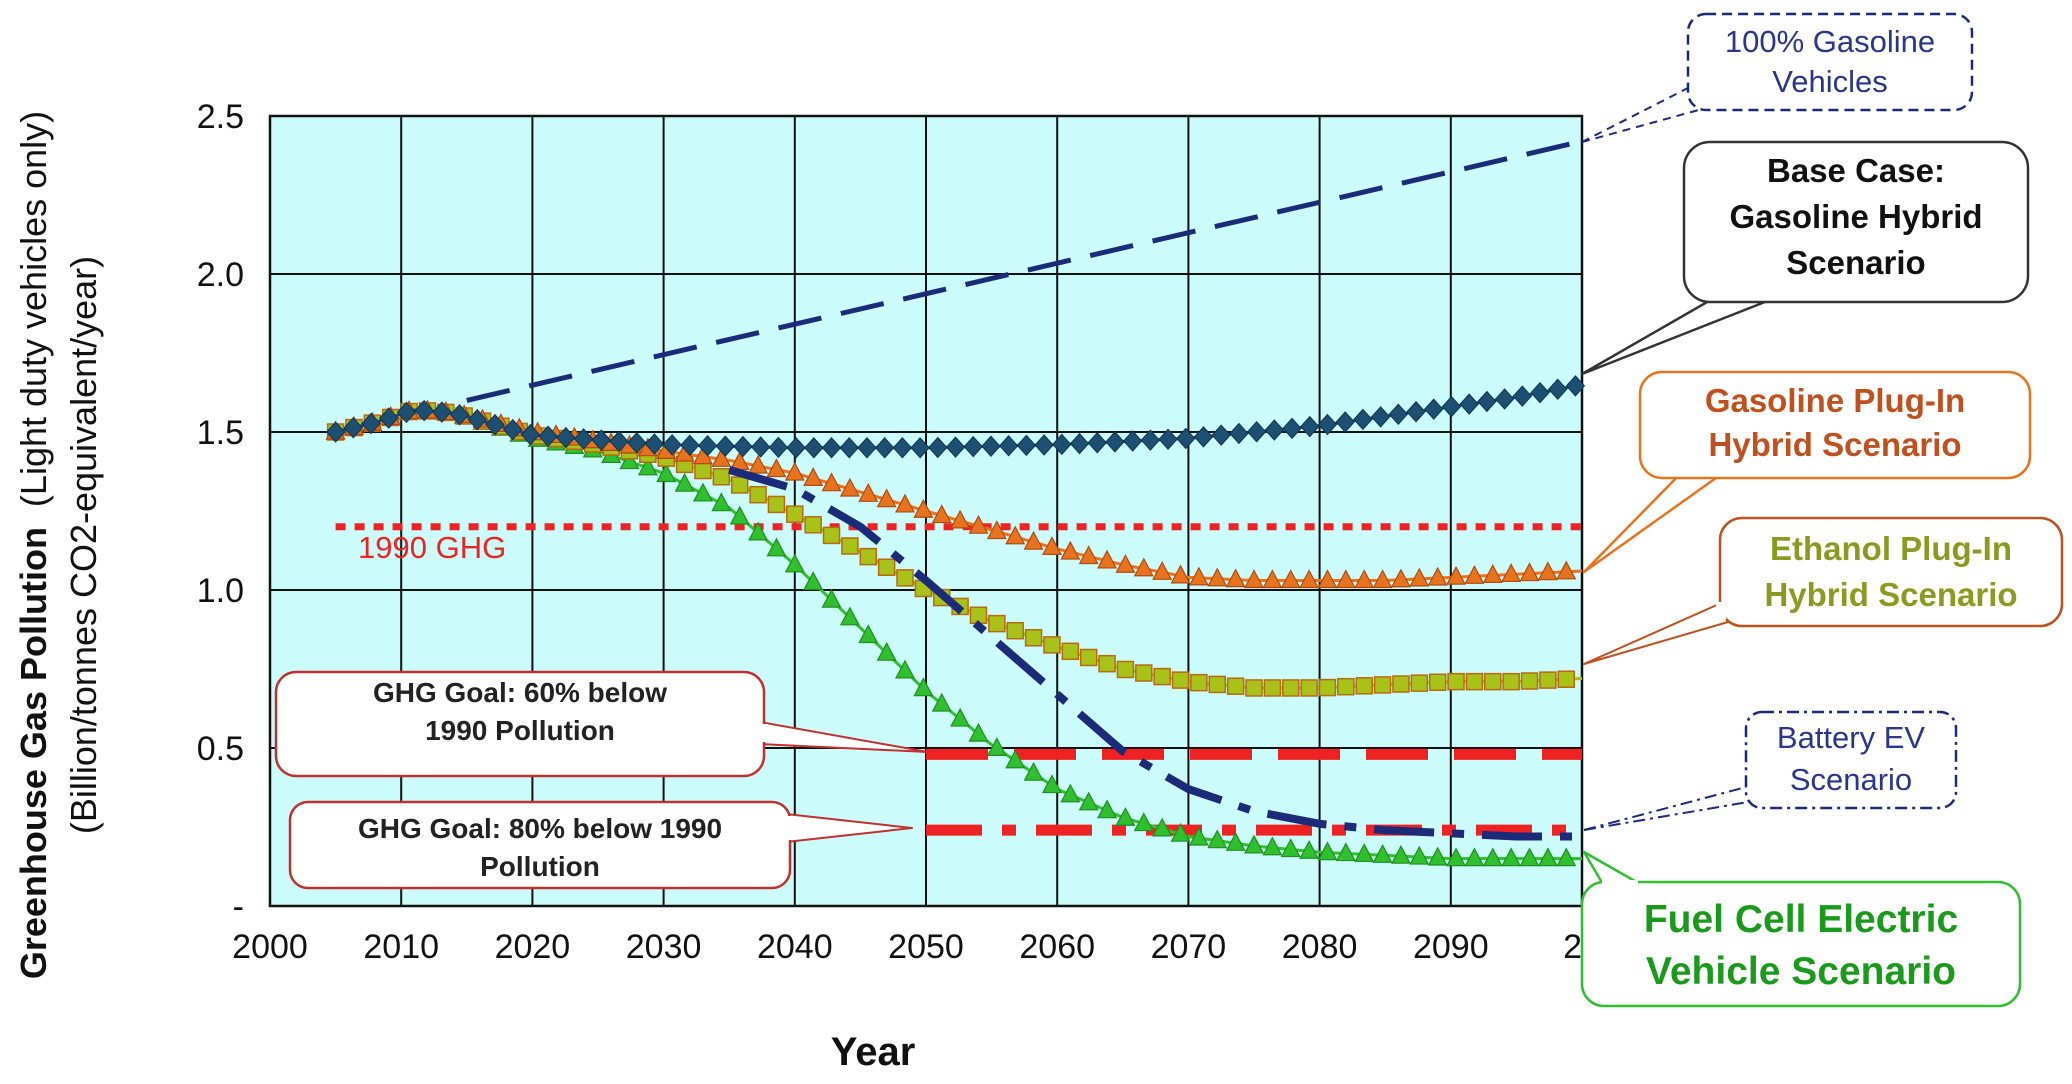 The image size is (2072, 1084). What do you see at coordinates (1851, 737) in the screenshot?
I see `callout-battery-ev-line1: Battery EV` at bounding box center [1851, 737].